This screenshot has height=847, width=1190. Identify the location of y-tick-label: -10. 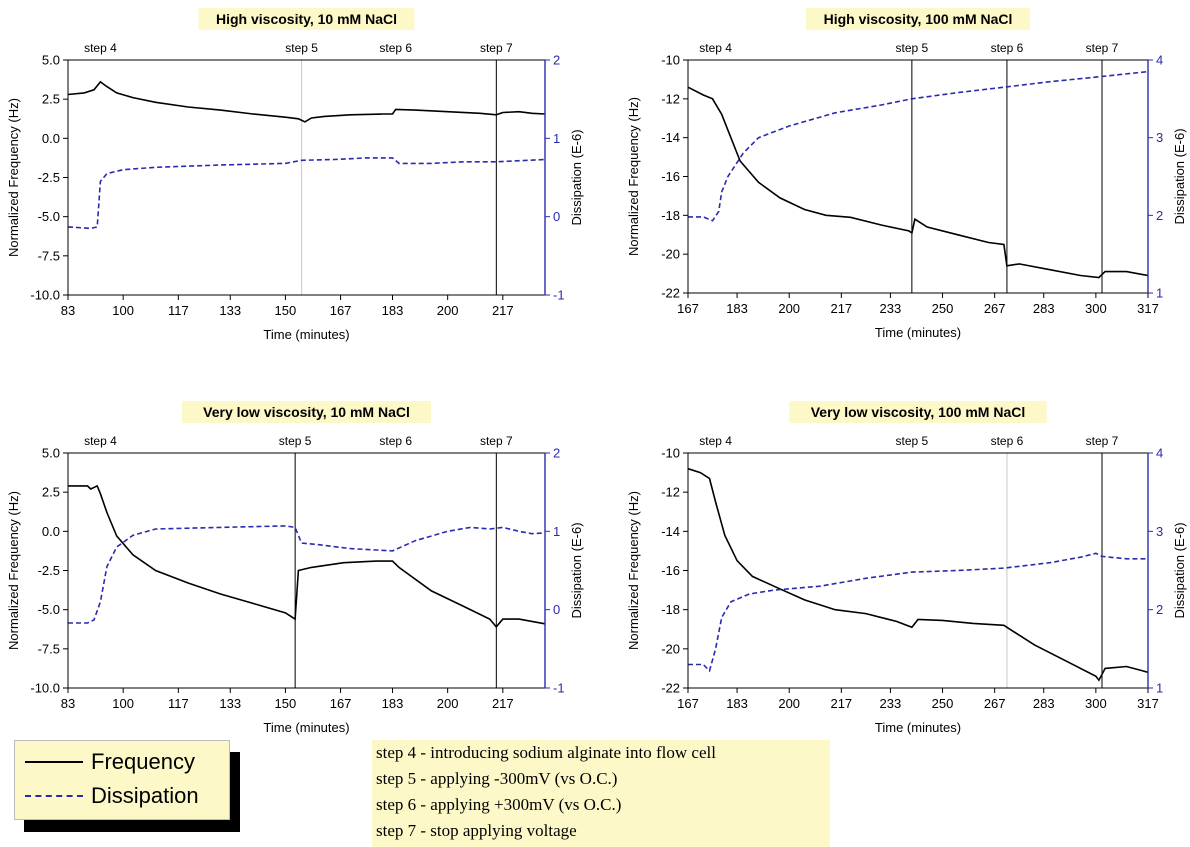
(670, 453).